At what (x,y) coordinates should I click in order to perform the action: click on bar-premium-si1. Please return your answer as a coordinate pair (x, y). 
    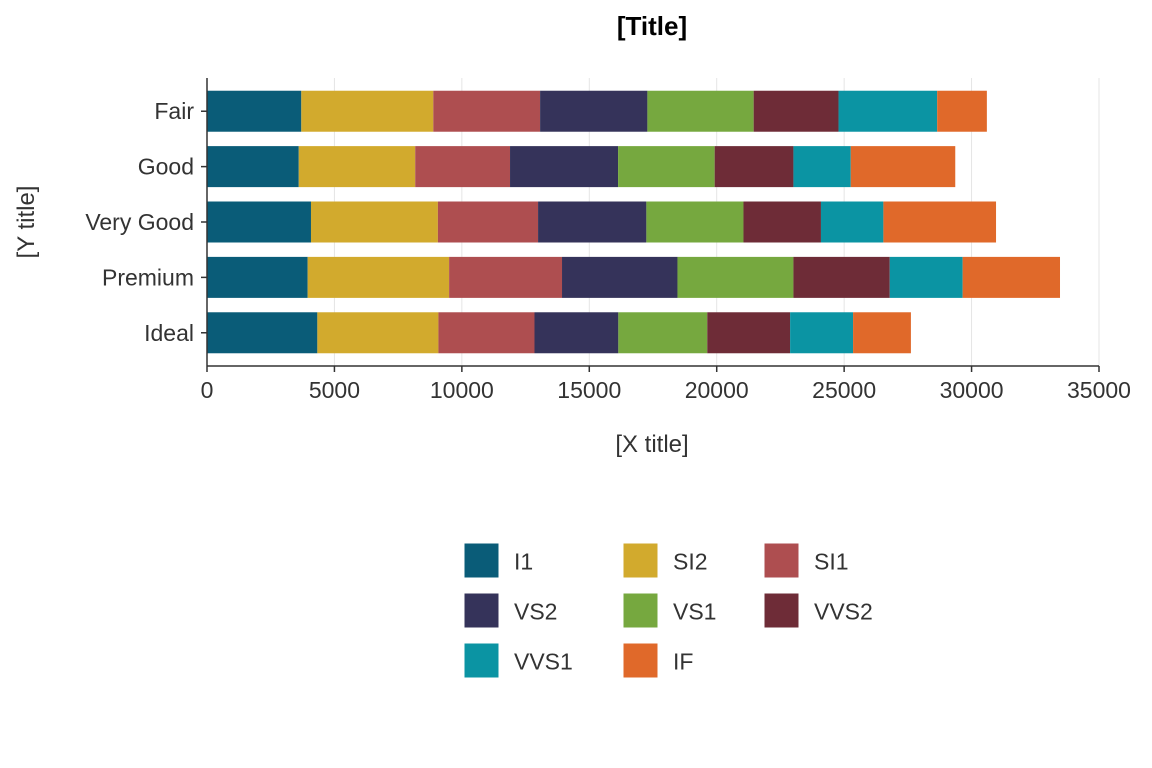
    Looking at the image, I should click on (506, 277).